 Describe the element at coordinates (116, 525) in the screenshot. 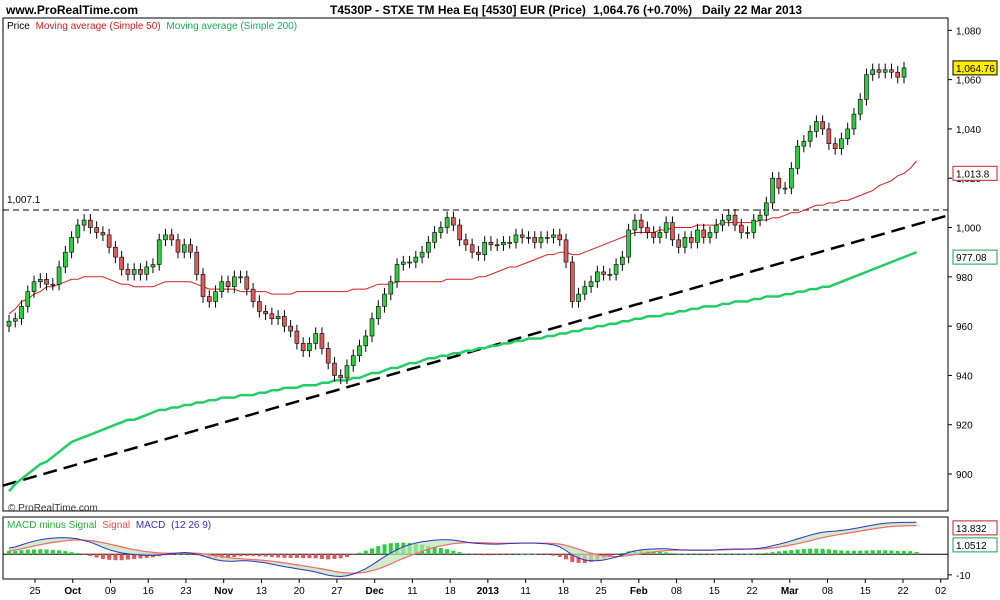

I see `legend-macd-signal: Signal` at that location.